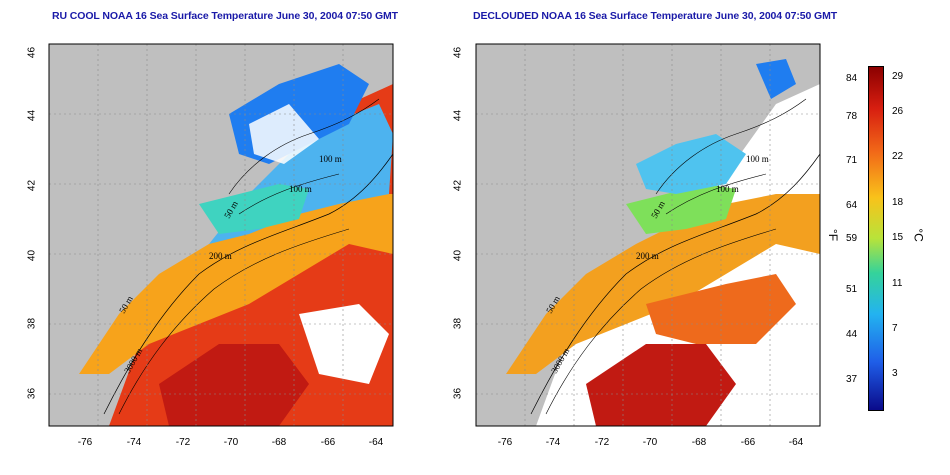 The height and width of the screenshot is (475, 950). Describe the element at coordinates (852, 289) in the screenshot. I see `fahrenheit-tick: 51` at that location.